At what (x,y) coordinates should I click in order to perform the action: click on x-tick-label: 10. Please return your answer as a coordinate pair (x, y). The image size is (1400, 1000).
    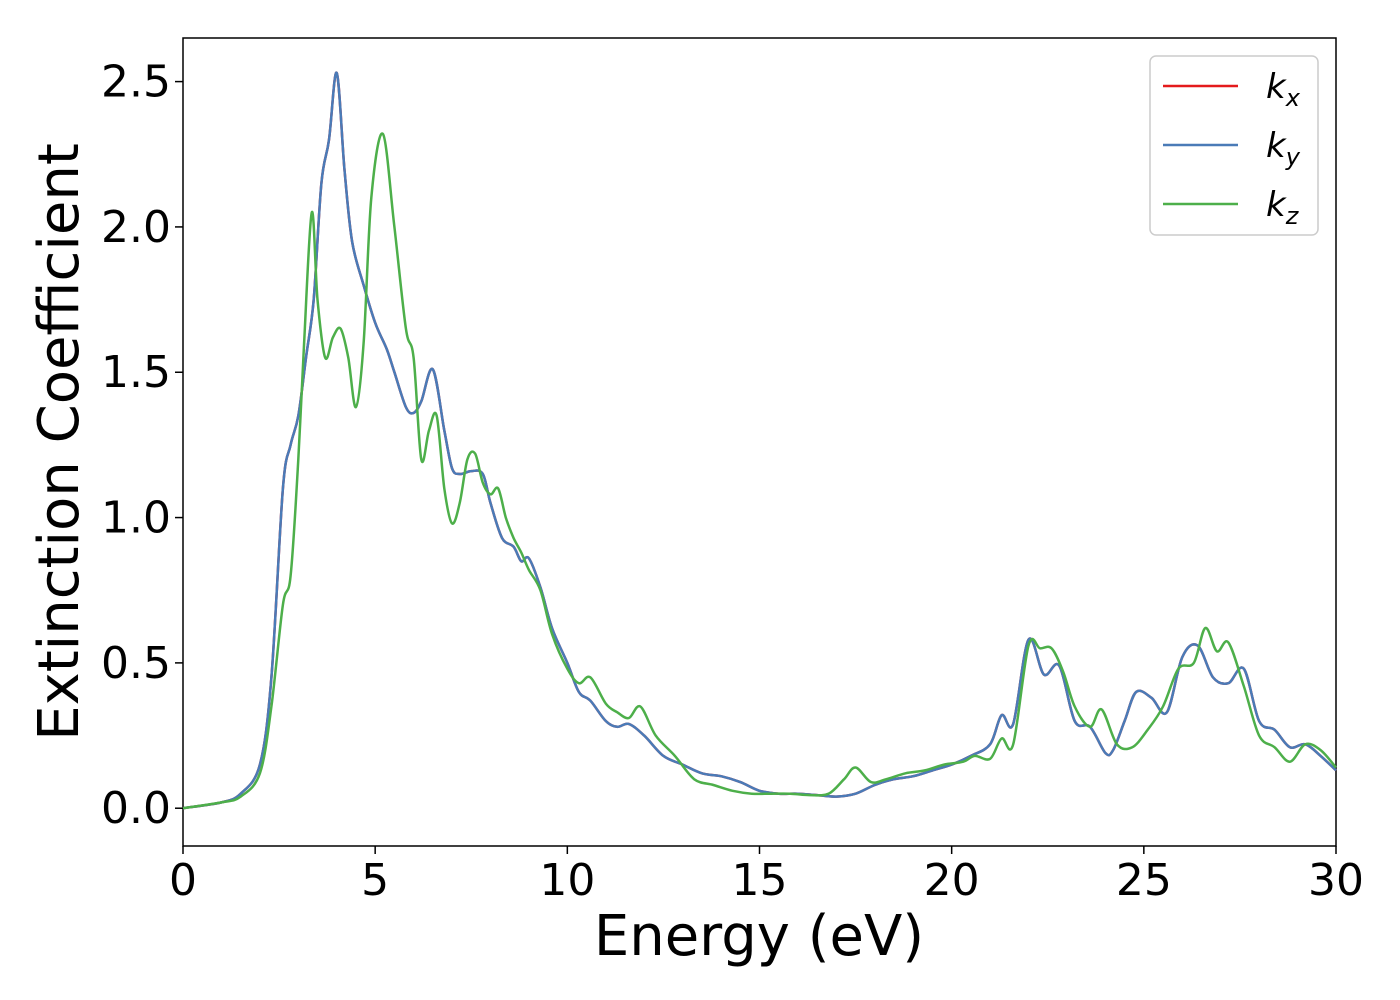
    Looking at the image, I should click on (567, 880).